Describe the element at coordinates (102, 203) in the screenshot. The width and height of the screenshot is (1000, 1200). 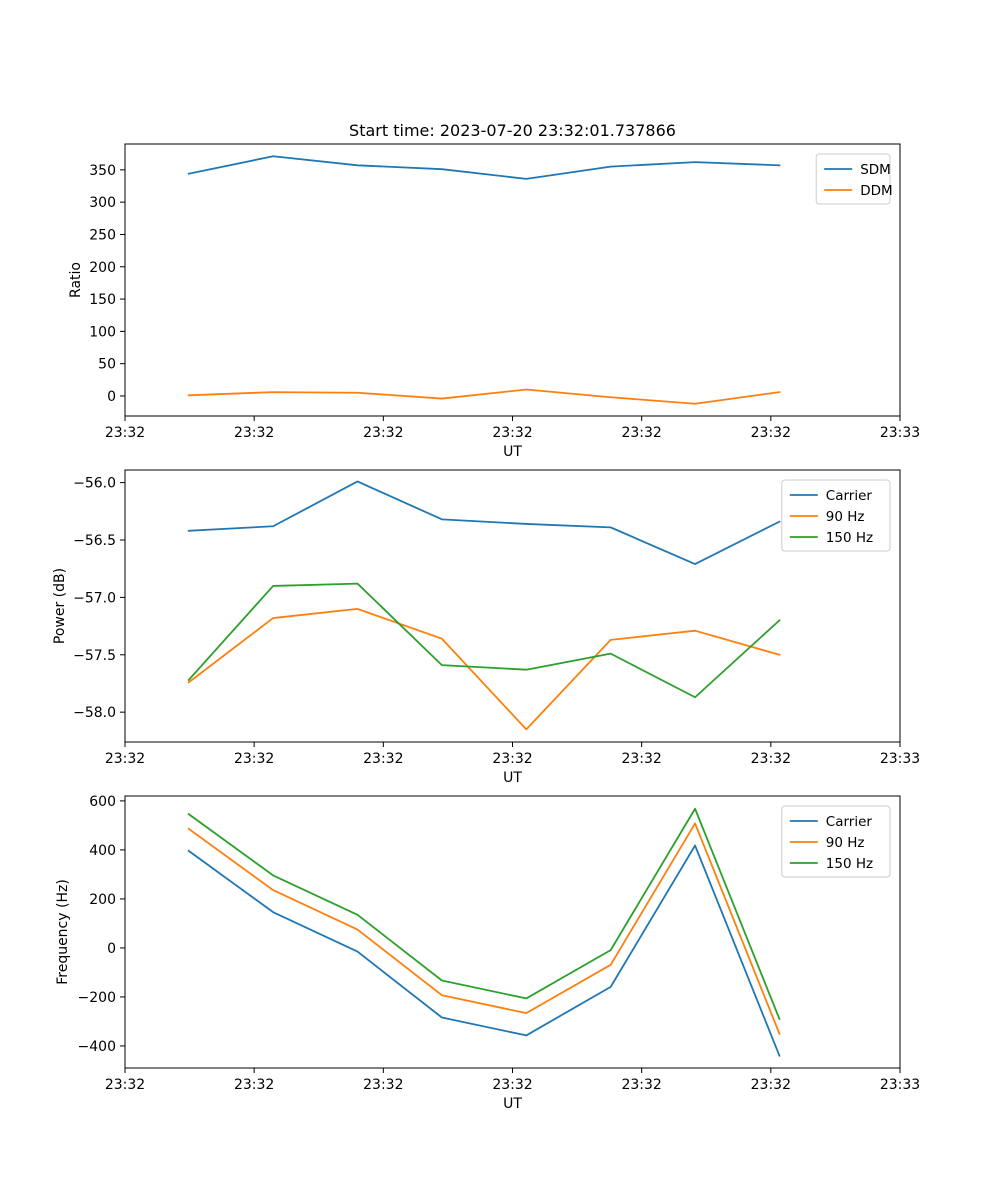
I see `y-tick-label: 300` at that location.